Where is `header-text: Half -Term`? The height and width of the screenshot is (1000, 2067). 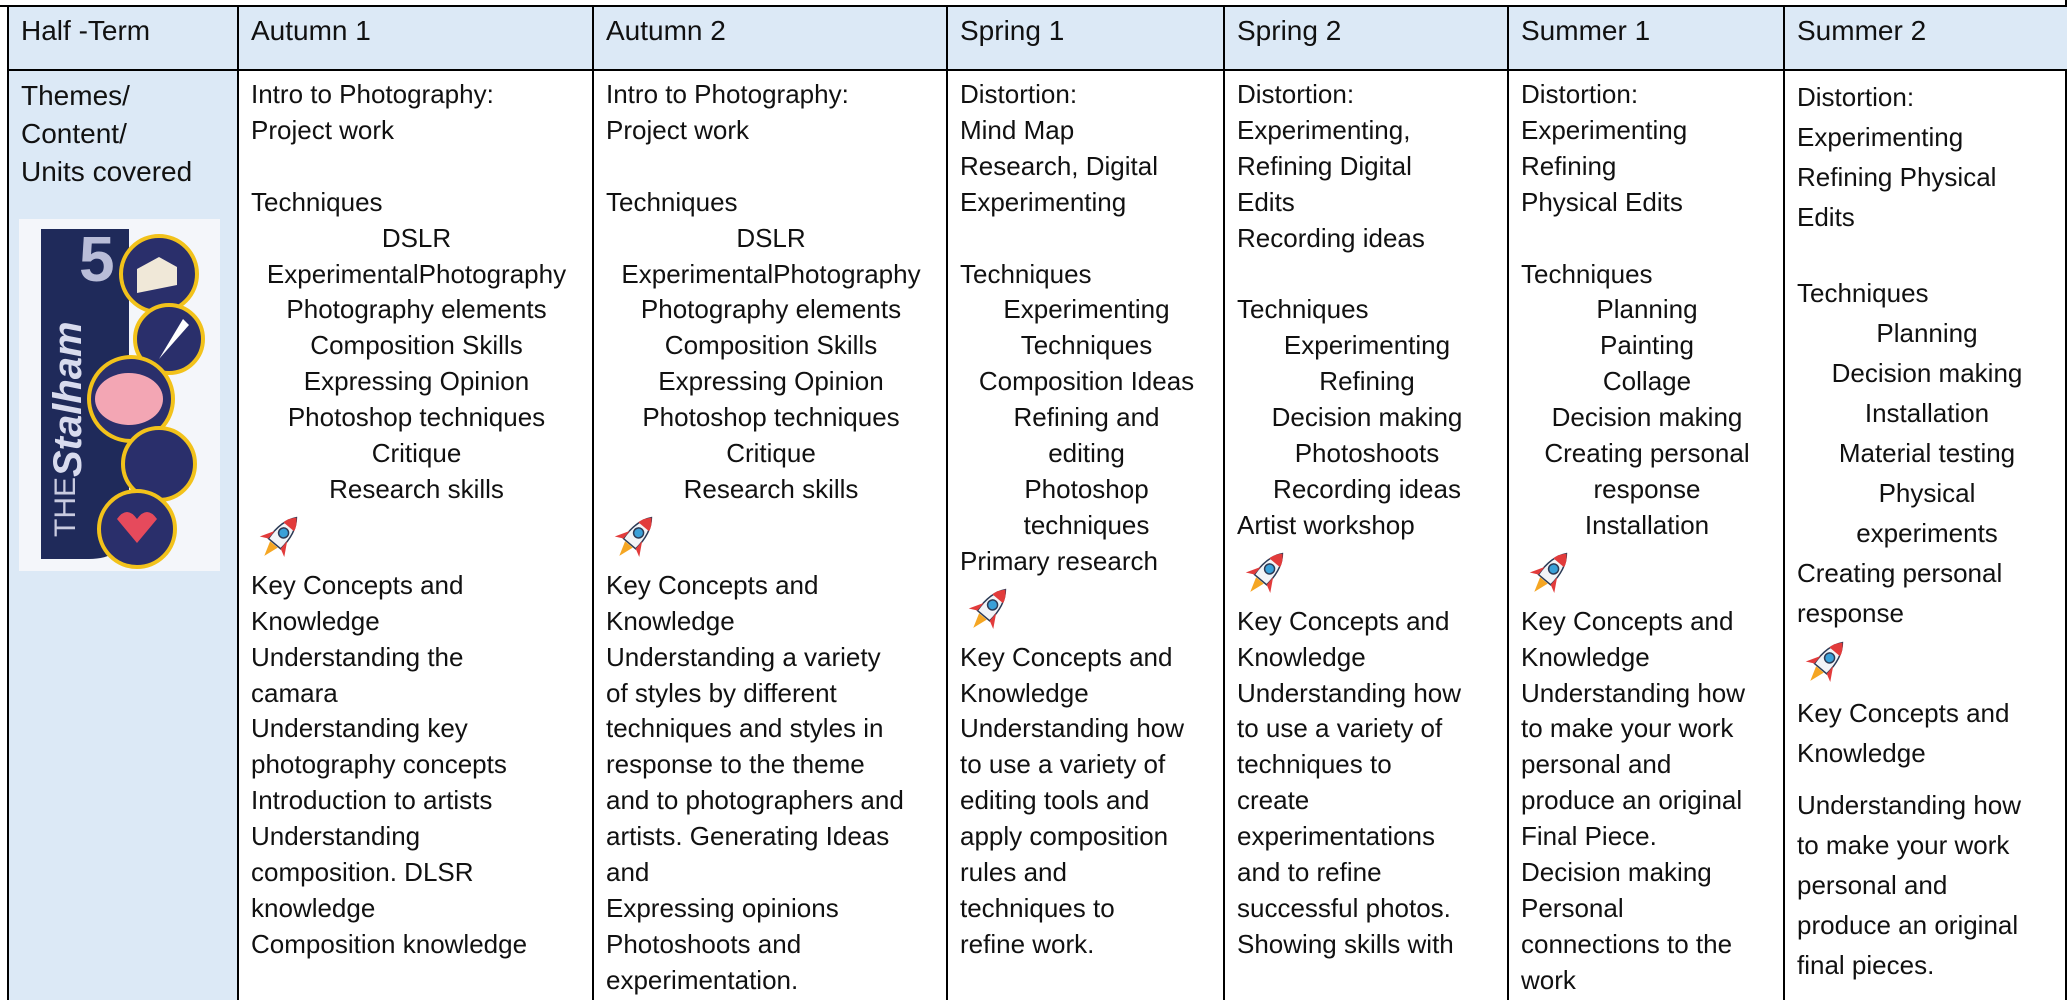
header-text: Half -Term is located at coordinates (86, 30).